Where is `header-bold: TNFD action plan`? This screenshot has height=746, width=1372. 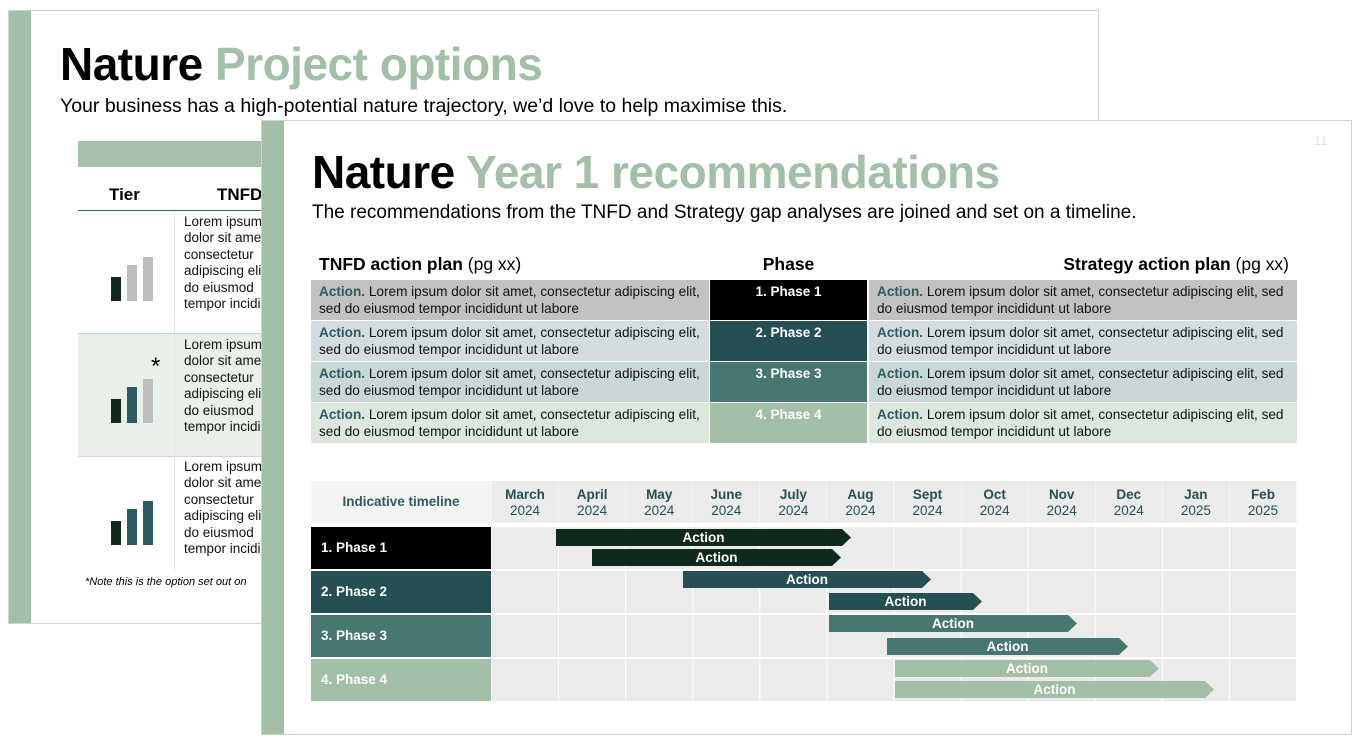
header-bold: TNFD action plan is located at coordinates (391, 264).